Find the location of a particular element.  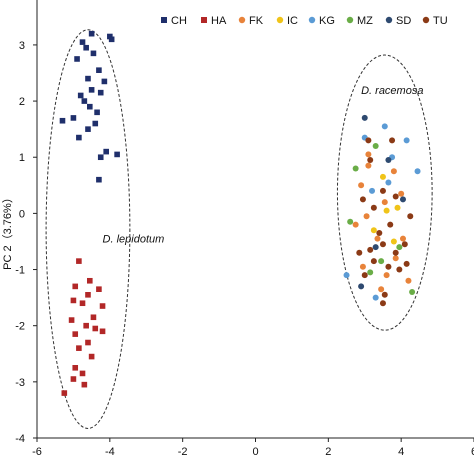

series-kg is located at coordinates (382, 212).